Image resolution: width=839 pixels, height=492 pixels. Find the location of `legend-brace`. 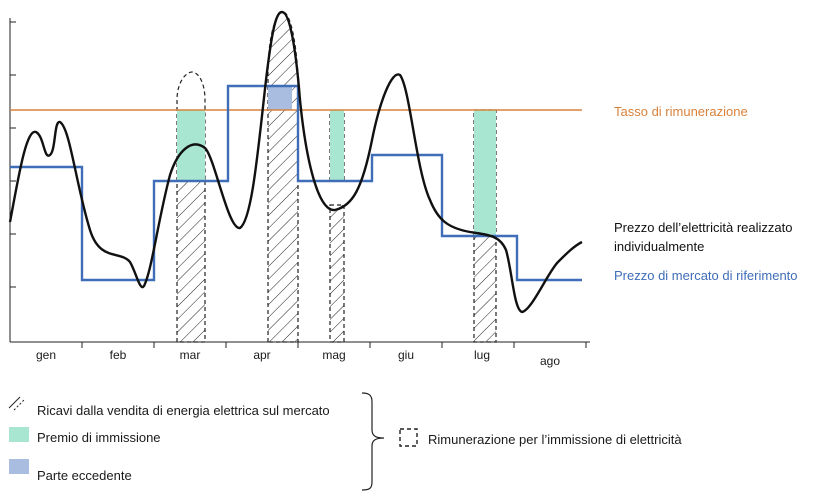

legend-brace is located at coordinates (373, 441).